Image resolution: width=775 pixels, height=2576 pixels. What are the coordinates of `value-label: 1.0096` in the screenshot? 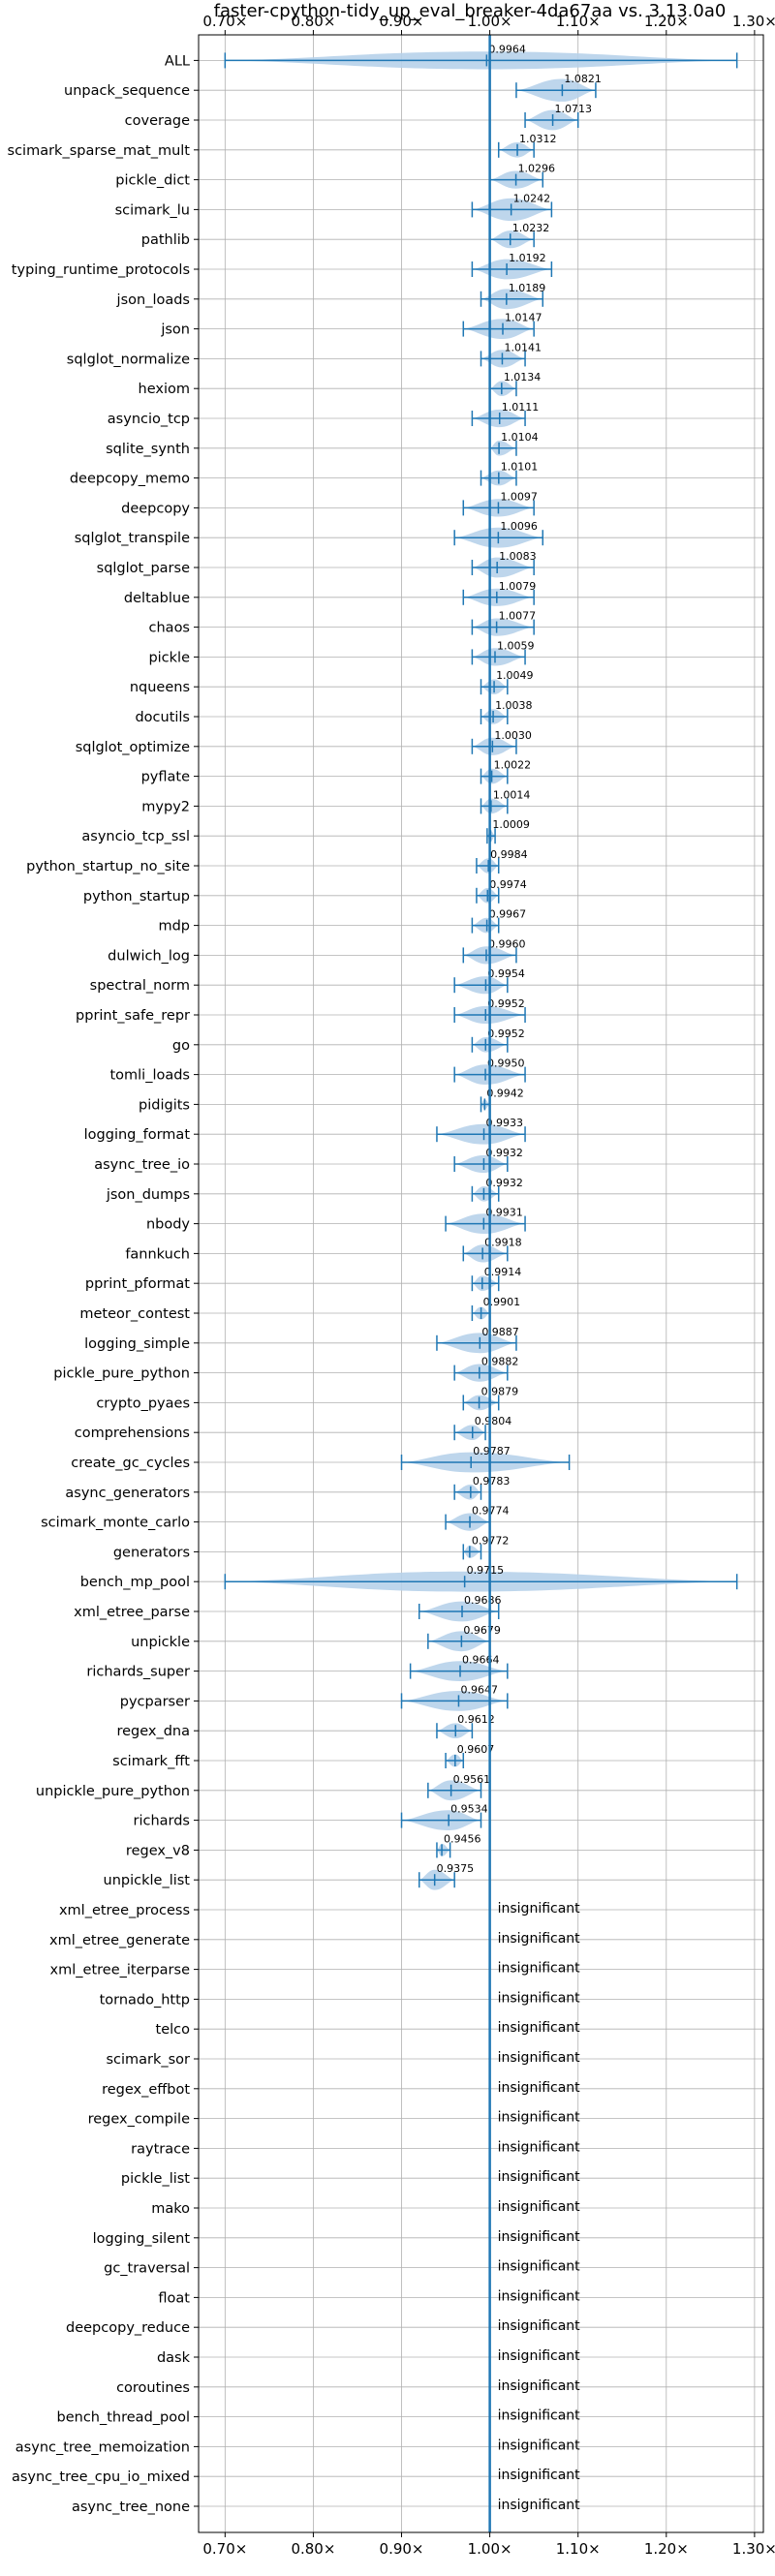 It's located at (519, 526).